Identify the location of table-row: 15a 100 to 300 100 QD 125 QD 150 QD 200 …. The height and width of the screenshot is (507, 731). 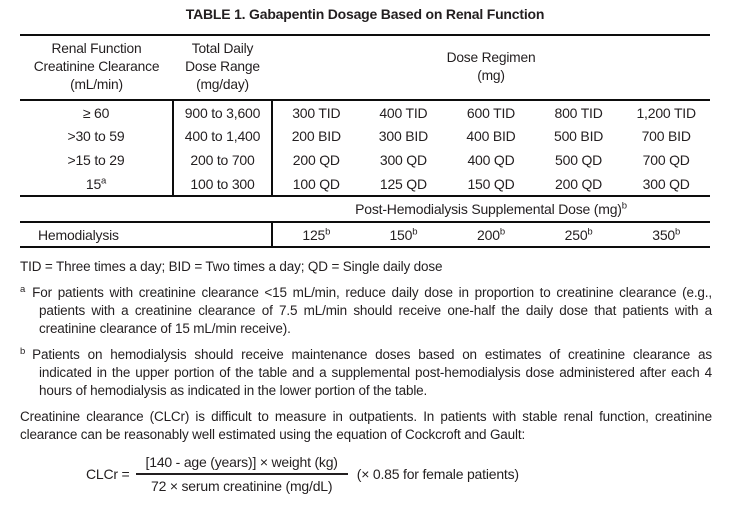
(365, 184).